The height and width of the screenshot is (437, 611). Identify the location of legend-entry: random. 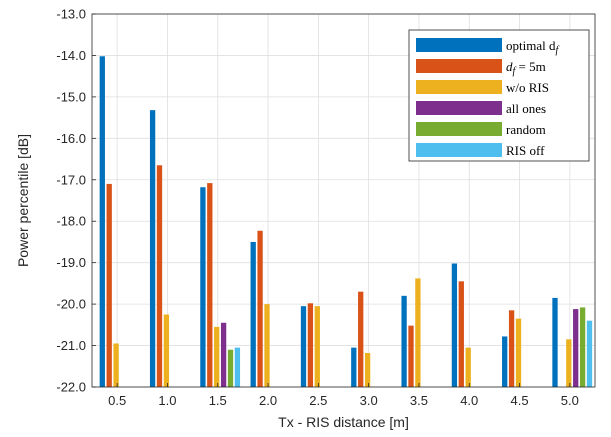
(526, 129).